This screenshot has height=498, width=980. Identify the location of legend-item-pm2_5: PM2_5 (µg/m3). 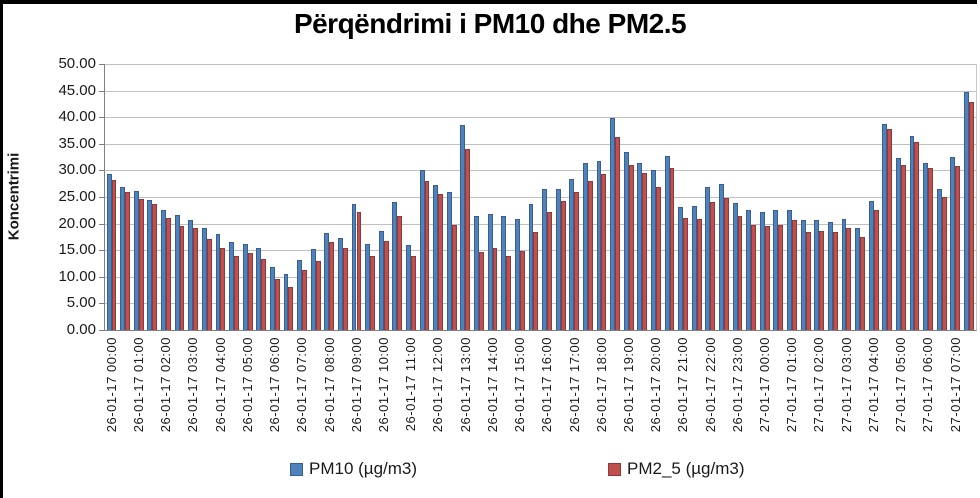
(676, 469).